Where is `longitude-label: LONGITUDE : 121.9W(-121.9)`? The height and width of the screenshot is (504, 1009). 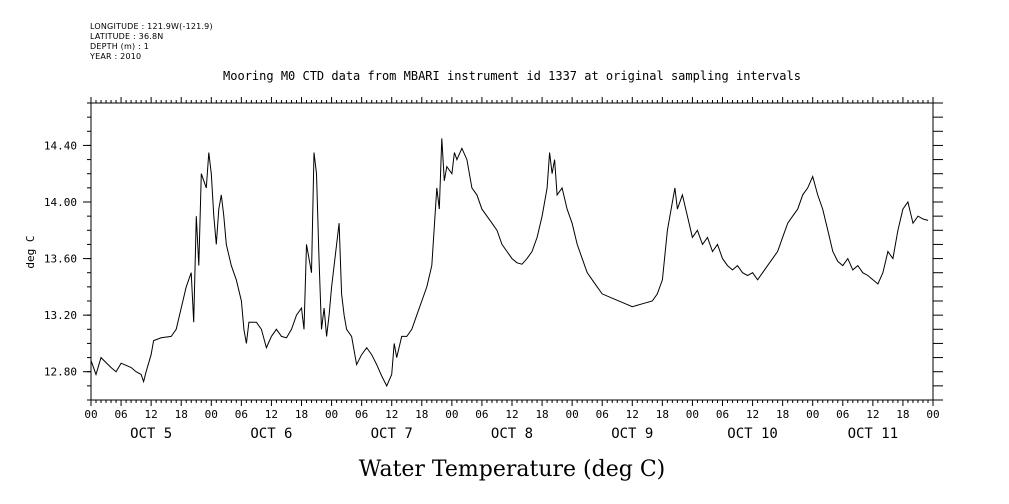
longitude-label: LONGITUDE : 121.9W(-121.9) is located at coordinates (151, 26).